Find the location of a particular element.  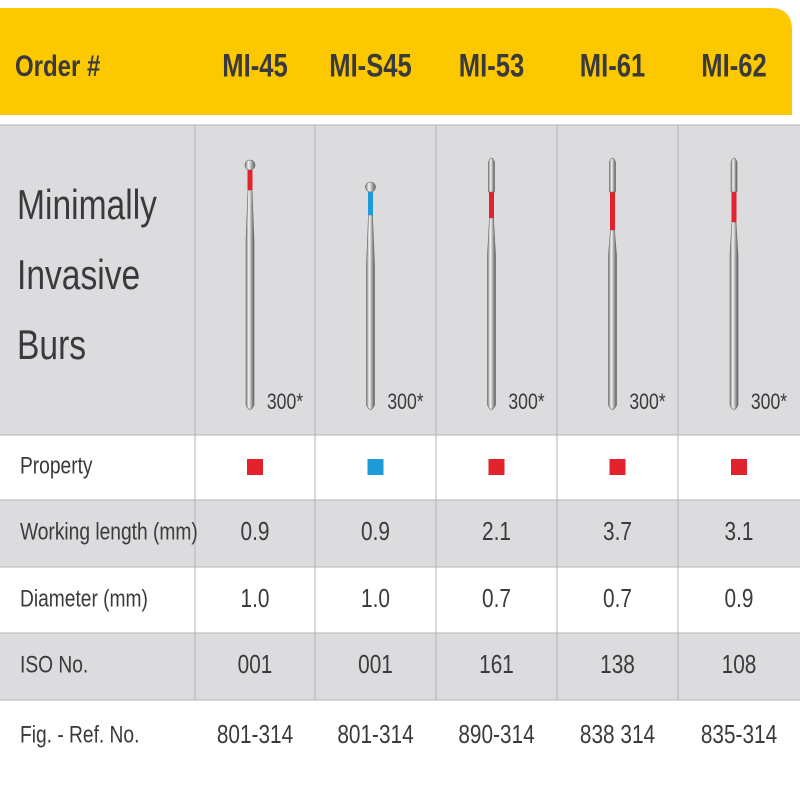

cell-value: 3.7 is located at coordinates (617, 531).